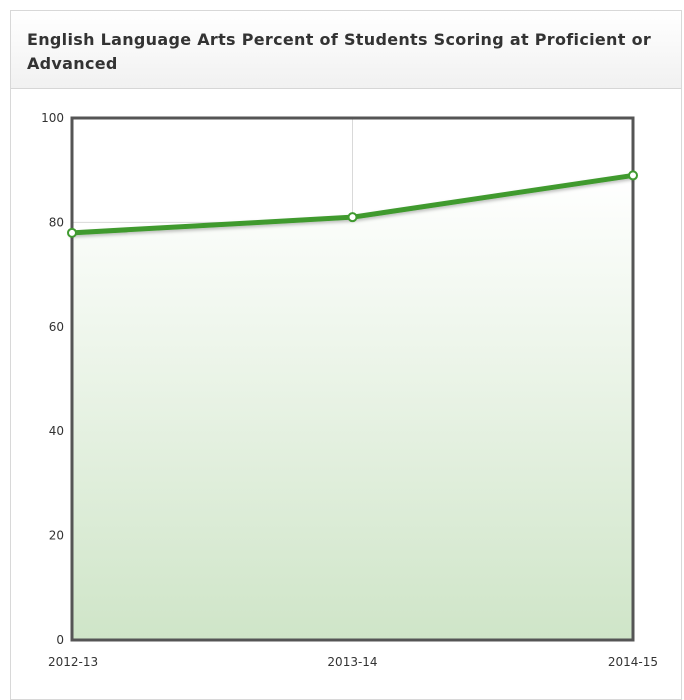 The width and height of the screenshot is (684, 700). I want to click on y-tick-label: 80, so click(56, 222).